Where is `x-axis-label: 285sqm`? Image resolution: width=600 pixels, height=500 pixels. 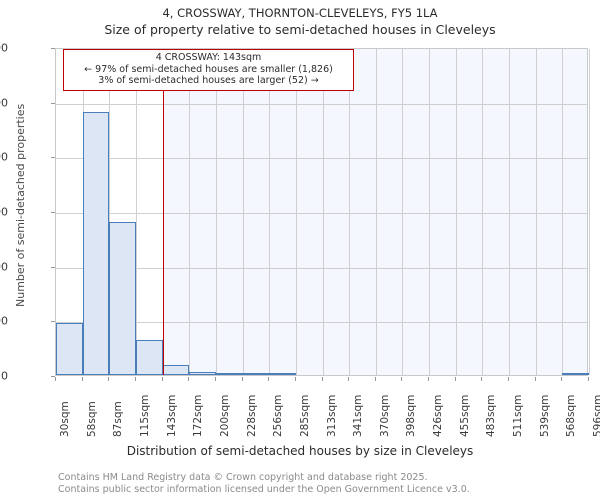
x-axis-label: 285sqm is located at coordinates (304, 415).